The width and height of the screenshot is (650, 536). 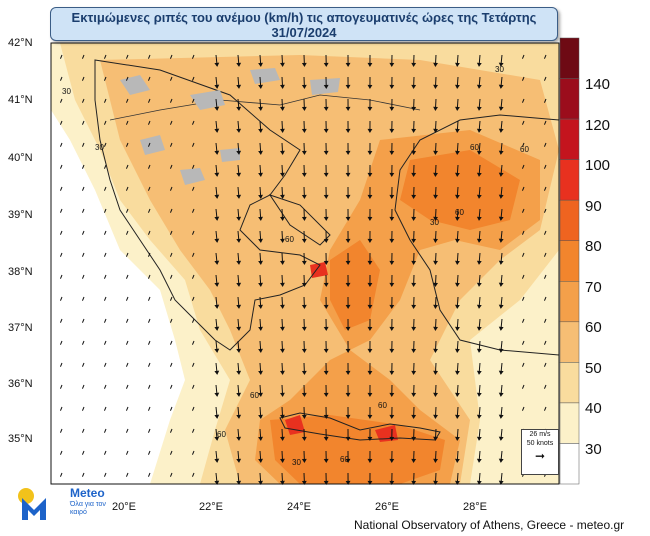 I want to click on latitude-label: 36°N, so click(x=20, y=384).